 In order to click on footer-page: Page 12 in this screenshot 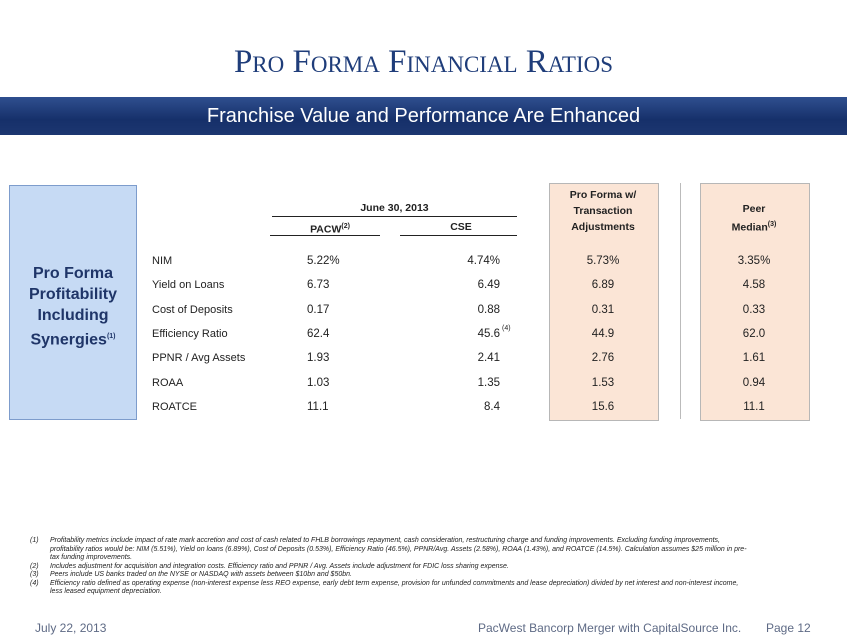, I will do `click(788, 628)`.